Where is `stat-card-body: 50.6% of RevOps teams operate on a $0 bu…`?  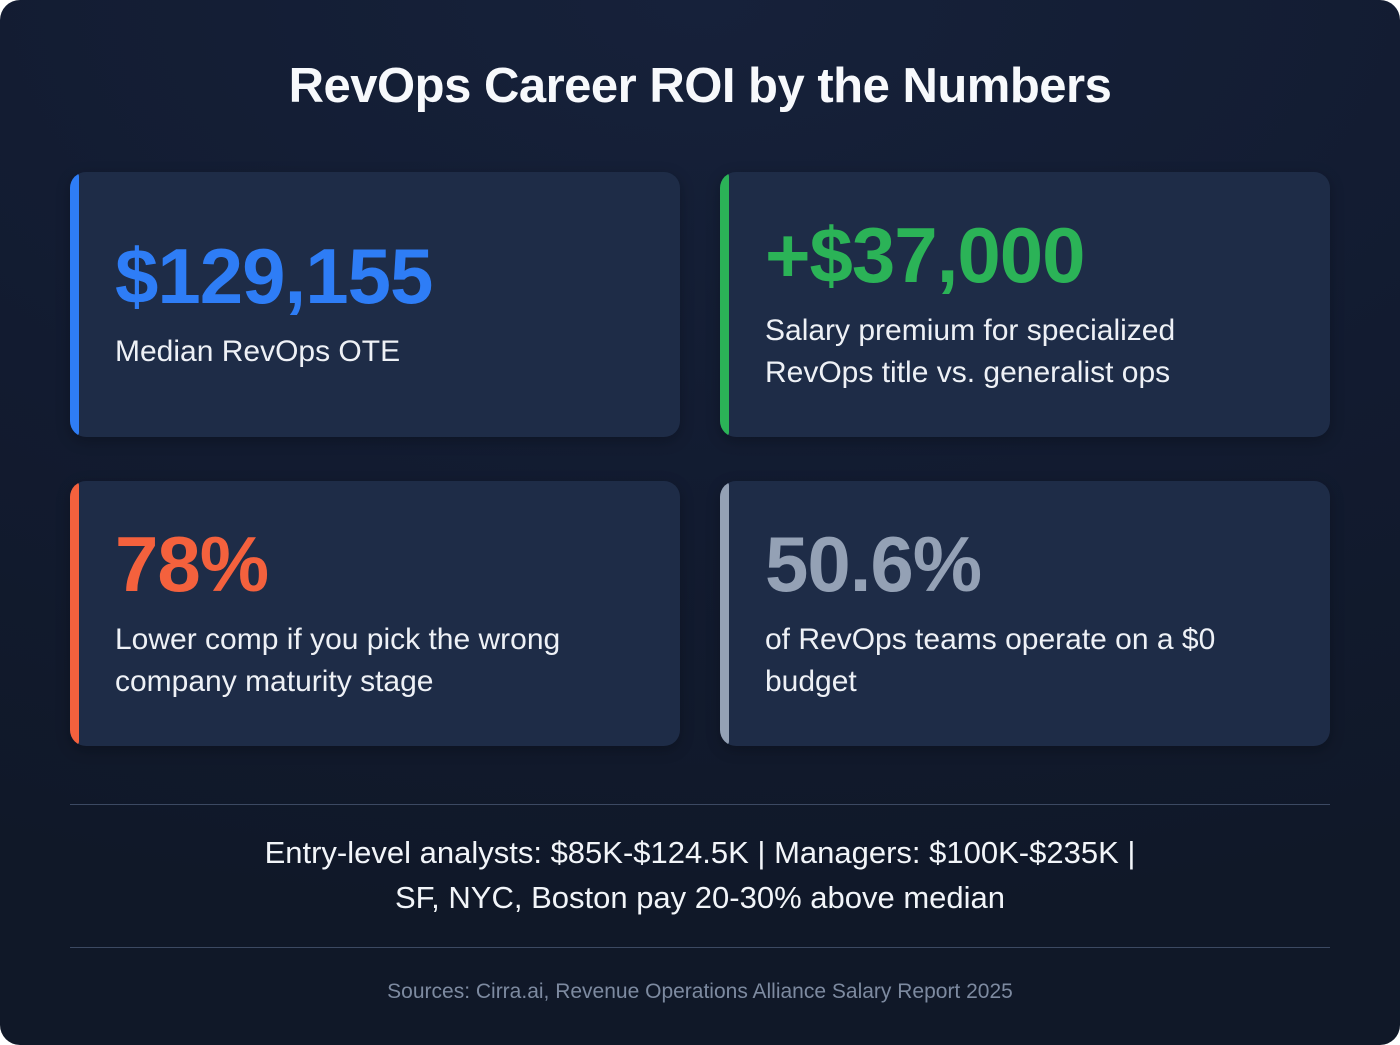 stat-card-body: 50.6% of RevOps teams operate on a $0 bu… is located at coordinates (1029, 613).